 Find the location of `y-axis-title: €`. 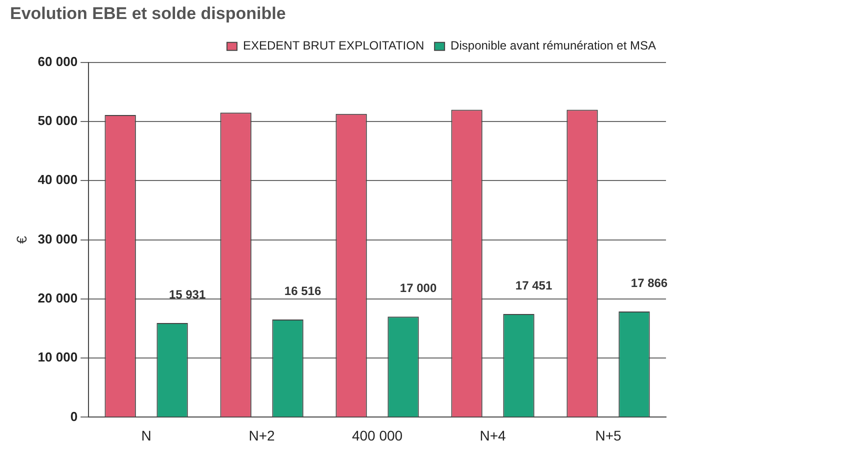

y-axis-title: € is located at coordinates (21, 240).